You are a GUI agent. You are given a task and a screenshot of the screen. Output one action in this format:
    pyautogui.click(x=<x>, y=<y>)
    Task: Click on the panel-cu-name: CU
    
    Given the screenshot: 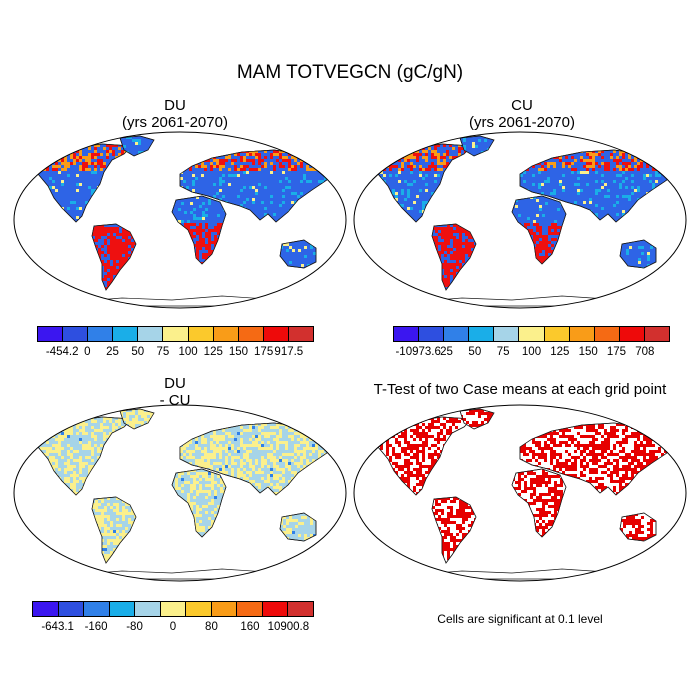 What is the action you would take?
    pyautogui.click(x=522, y=105)
    